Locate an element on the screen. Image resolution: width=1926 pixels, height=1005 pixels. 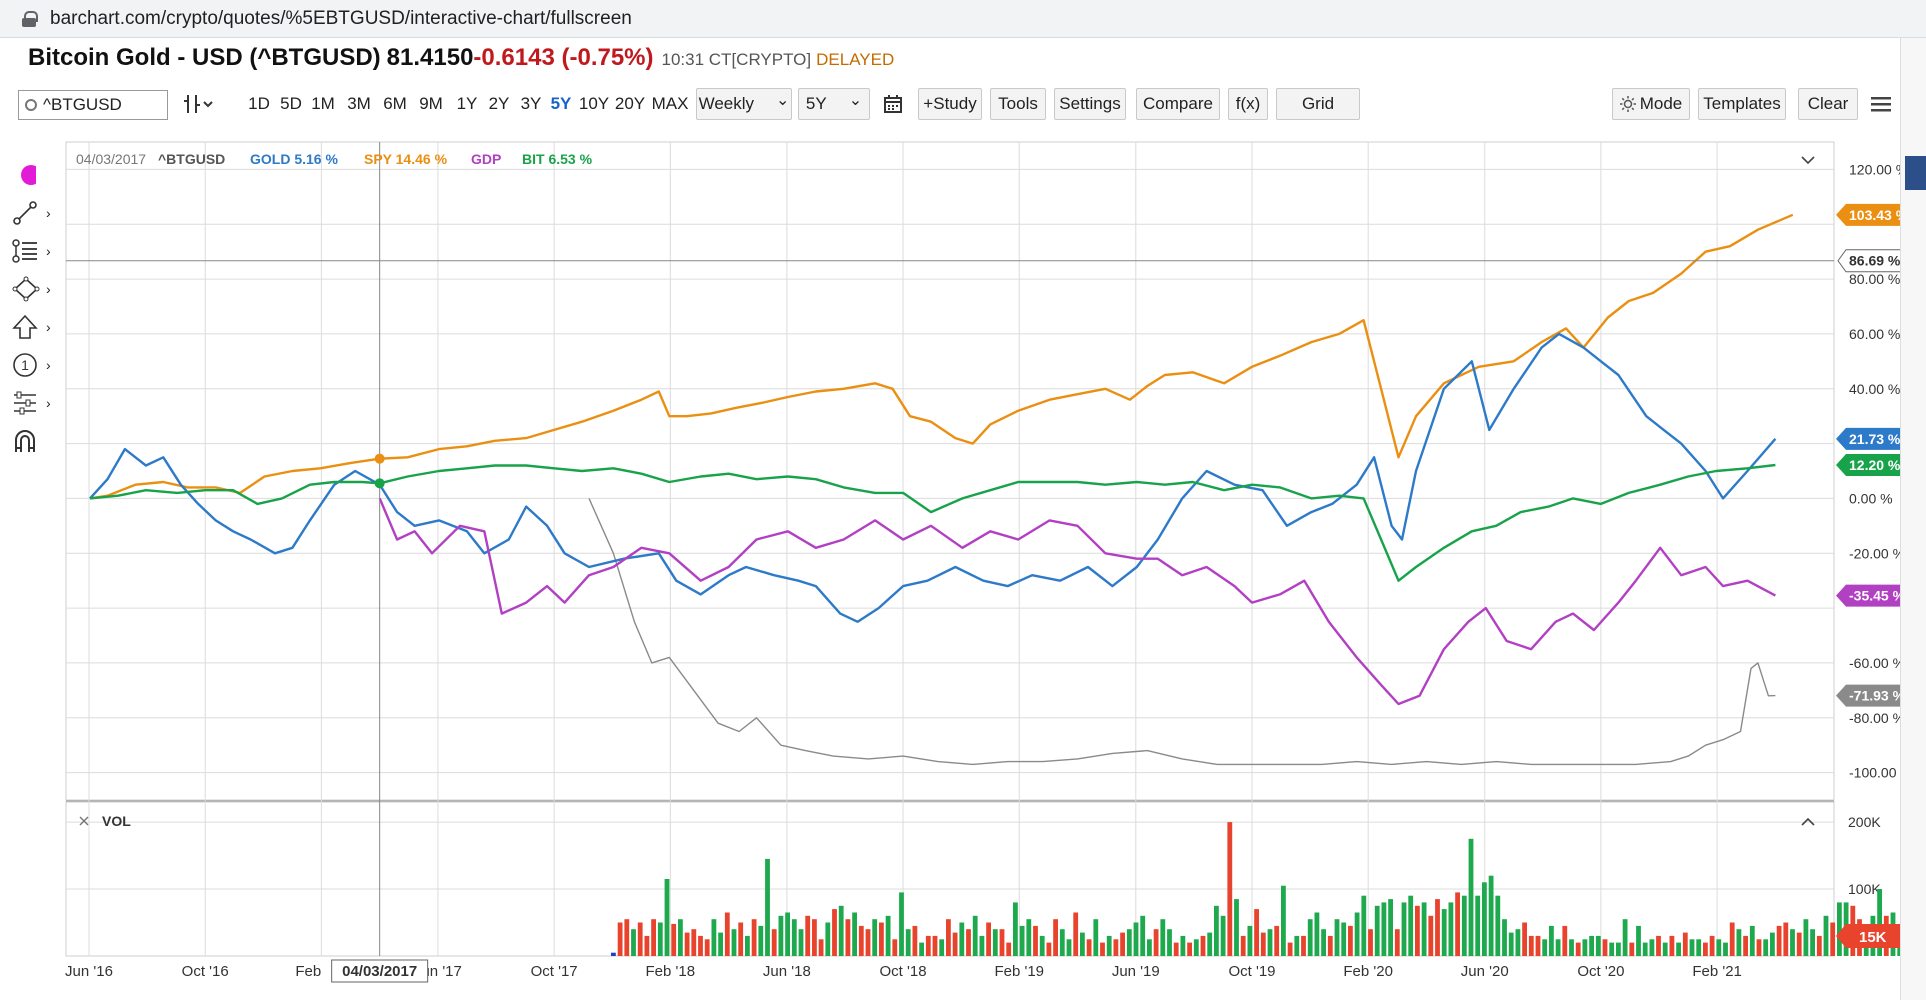
range-select: 5Y is located at coordinates (834, 104).